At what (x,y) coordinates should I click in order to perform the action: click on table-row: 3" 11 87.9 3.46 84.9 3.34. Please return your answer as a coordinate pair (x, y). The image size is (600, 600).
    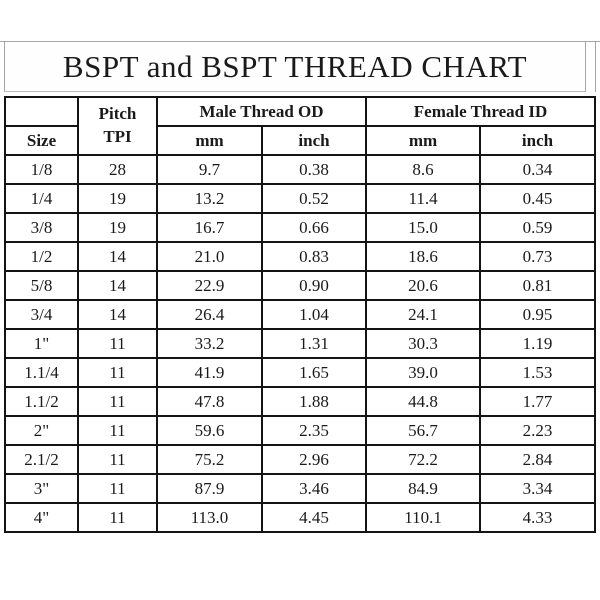
    Looking at the image, I should click on (300, 488).